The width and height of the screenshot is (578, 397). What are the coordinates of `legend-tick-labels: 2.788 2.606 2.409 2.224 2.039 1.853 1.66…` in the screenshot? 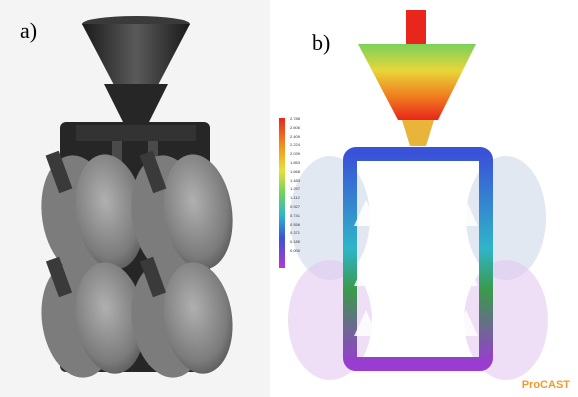 It's located at (295, 185).